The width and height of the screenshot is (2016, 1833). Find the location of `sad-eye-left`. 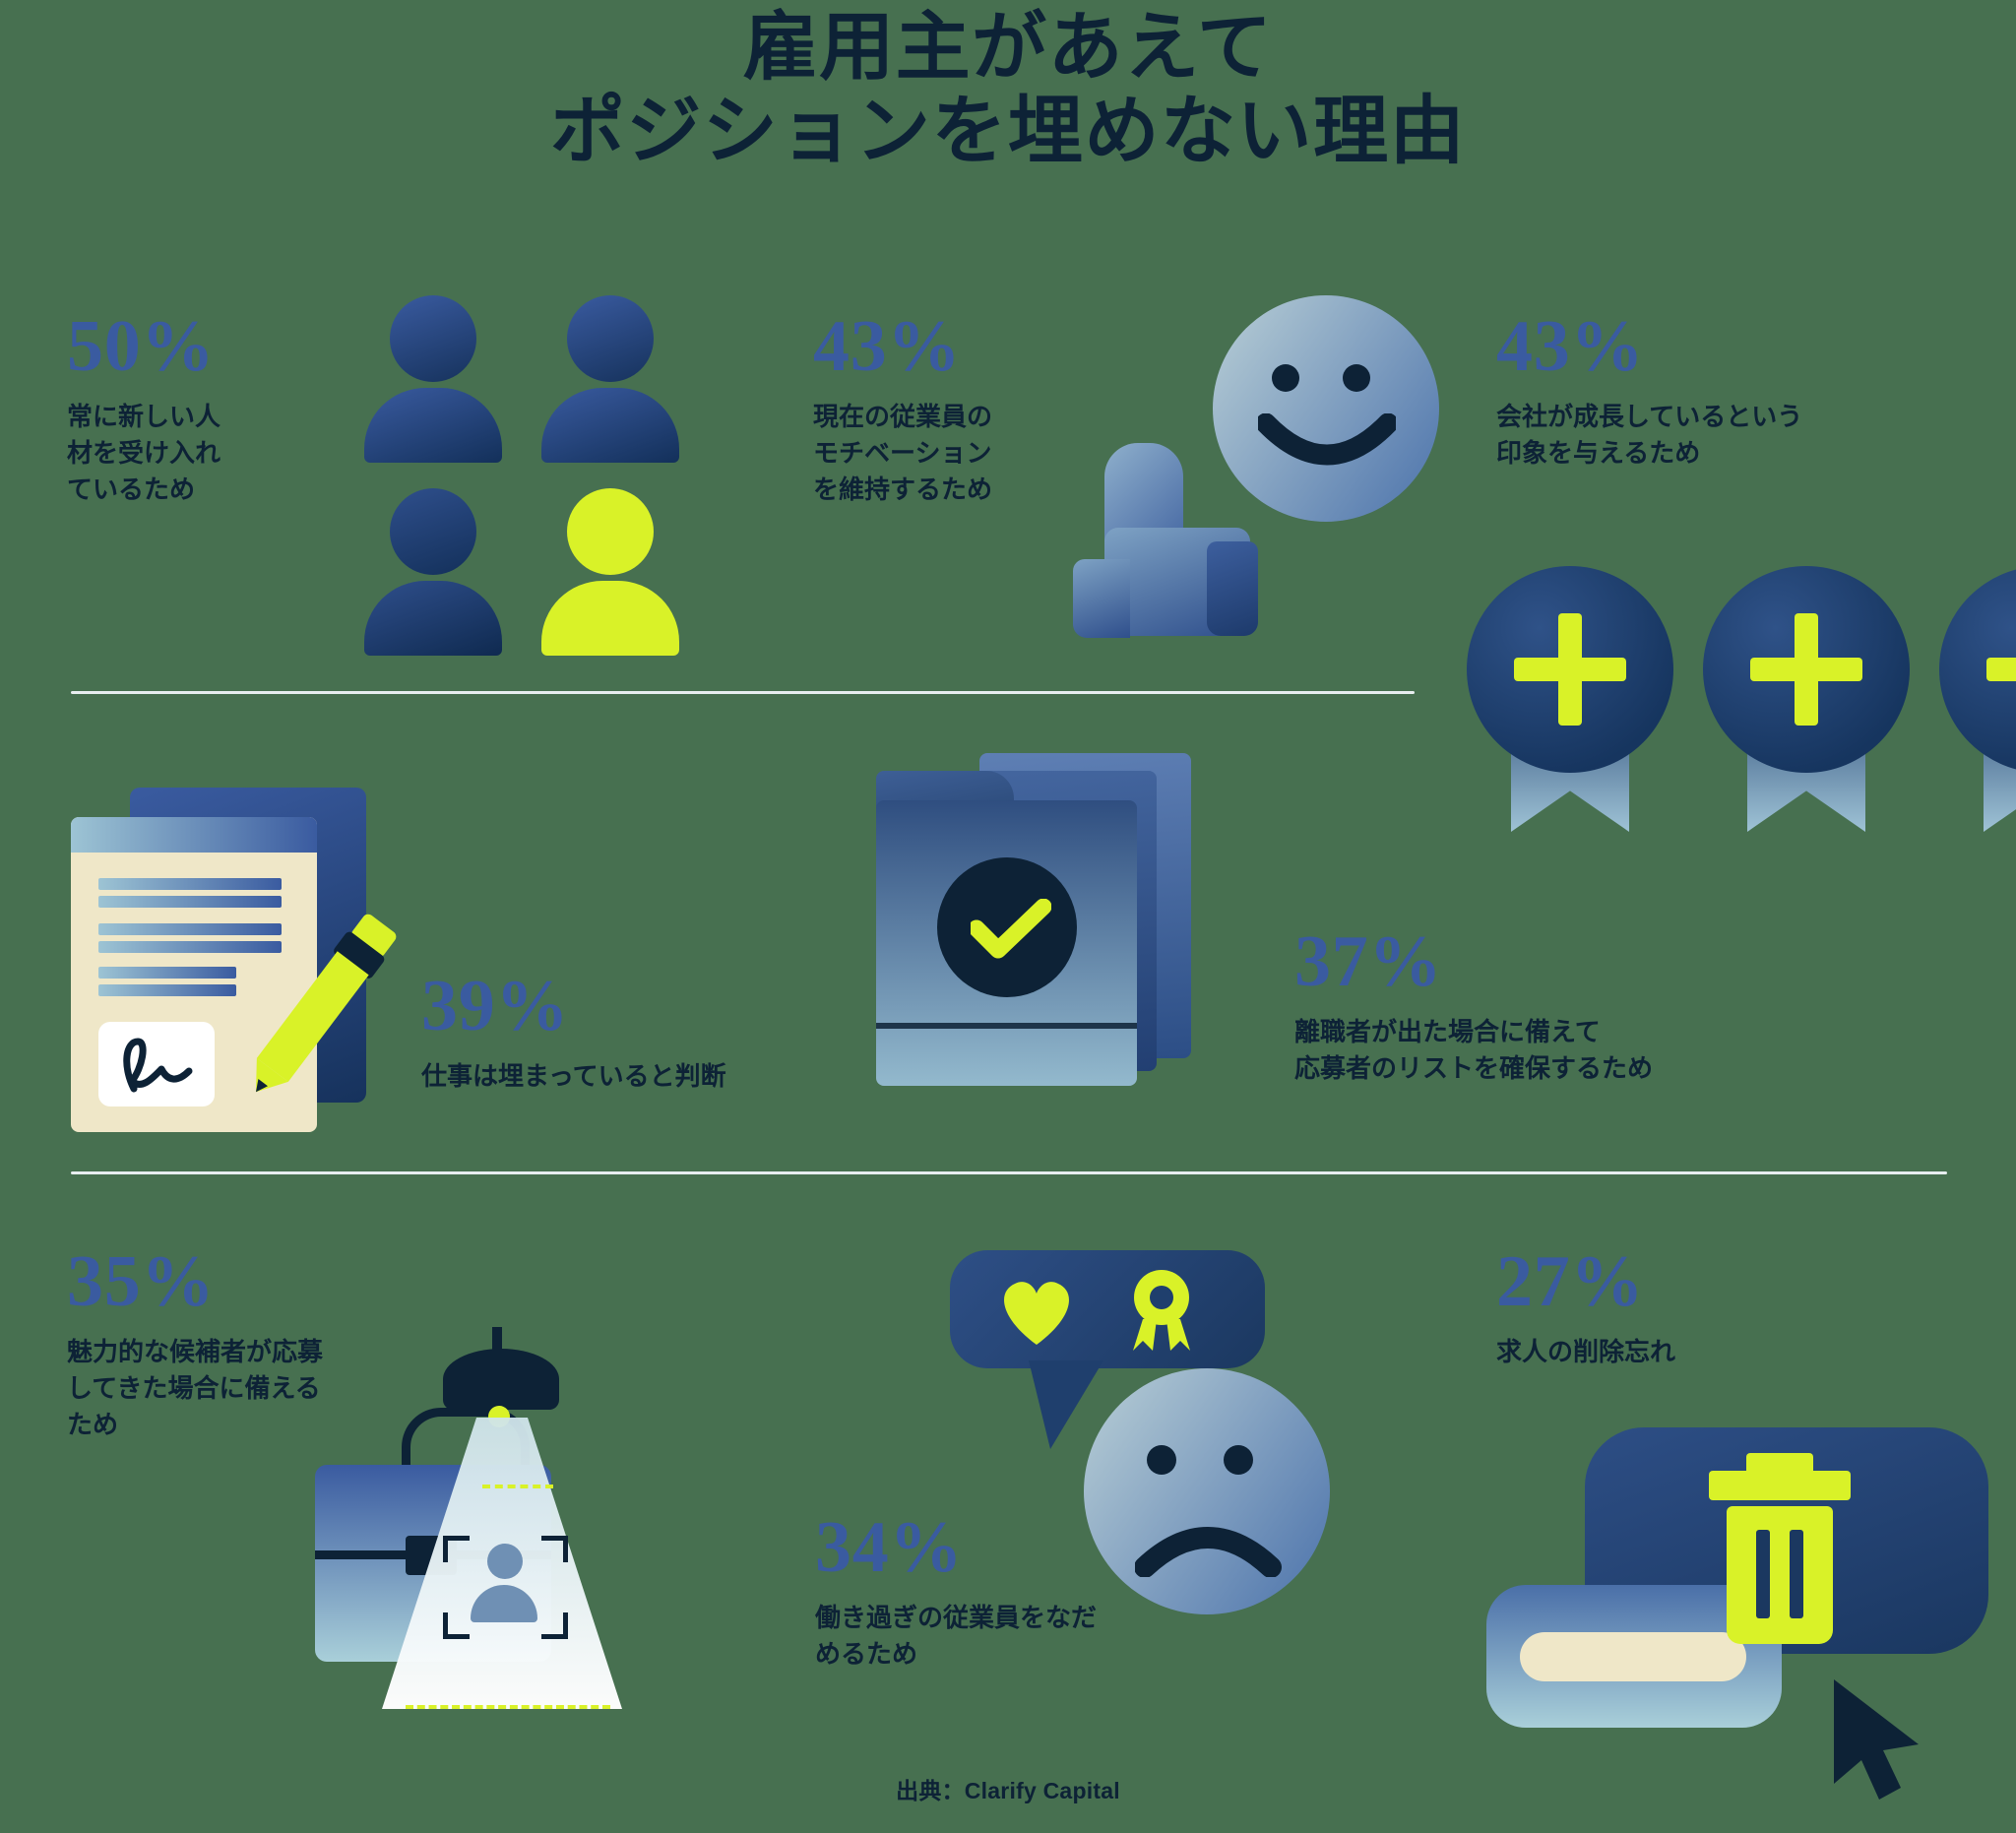

sad-eye-left is located at coordinates (1161, 1460).